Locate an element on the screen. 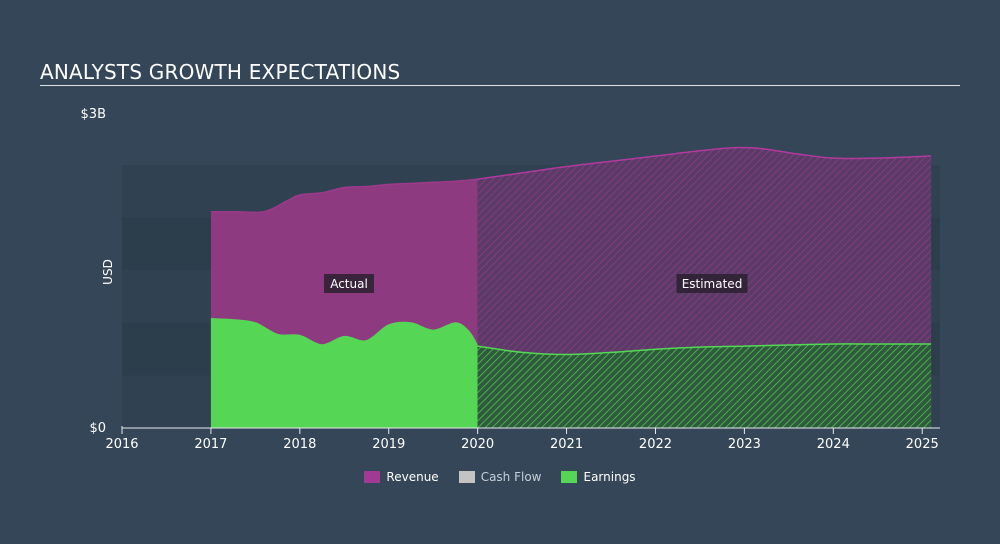 Image resolution: width=1000 pixels, height=544 pixels. earnings-actual-area is located at coordinates (344, 373).